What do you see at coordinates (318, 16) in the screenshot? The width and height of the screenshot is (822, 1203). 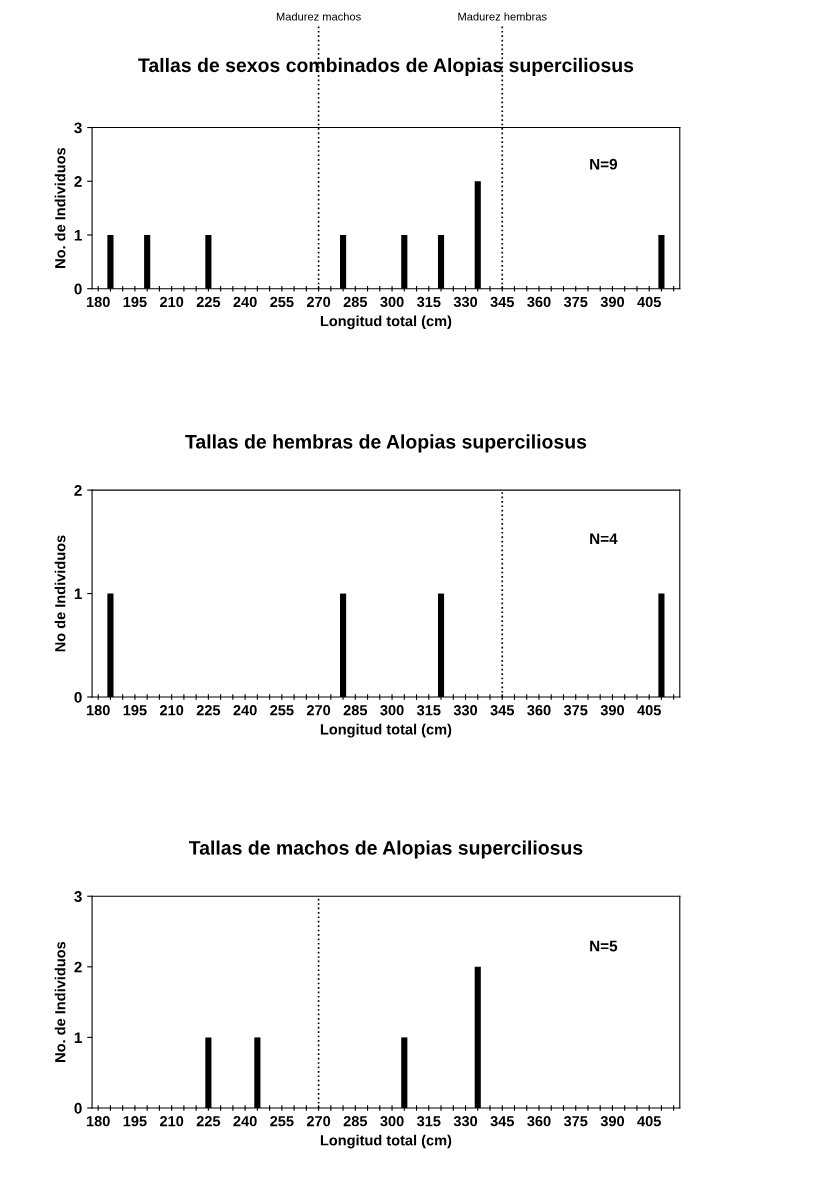 I see `ref-line-label: Madurez machos` at bounding box center [318, 16].